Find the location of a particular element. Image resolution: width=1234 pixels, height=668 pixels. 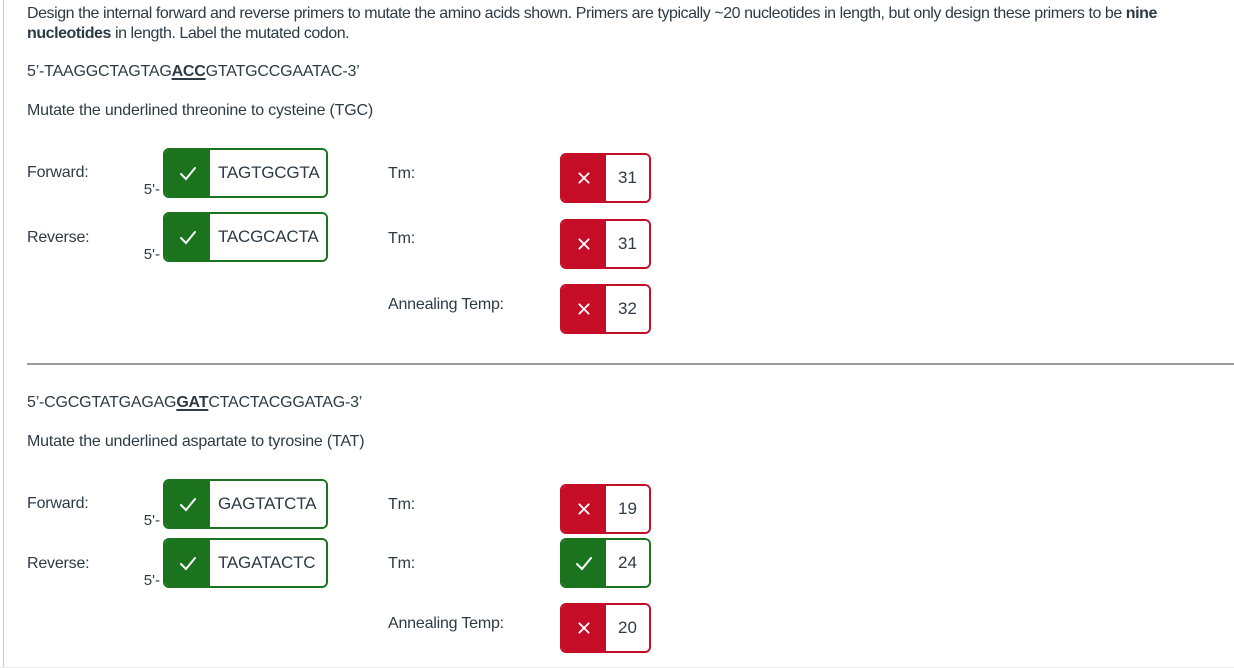

tm-forward-answer: 31 is located at coordinates (605, 178).